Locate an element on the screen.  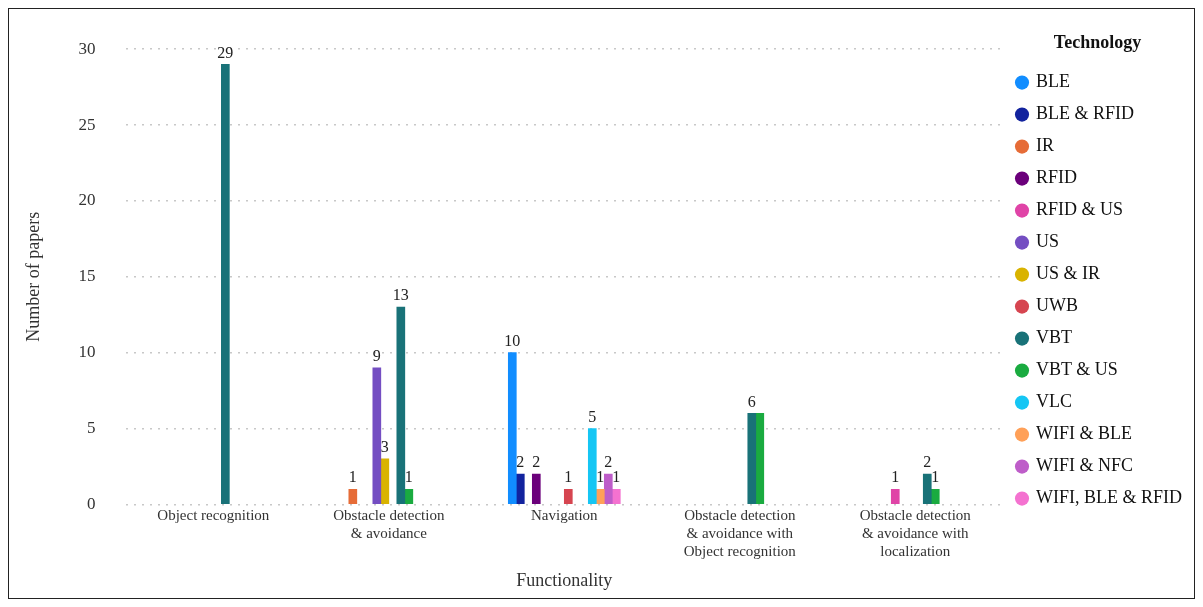
legend-label: WIFI & BLE is located at coordinates (1084, 433).